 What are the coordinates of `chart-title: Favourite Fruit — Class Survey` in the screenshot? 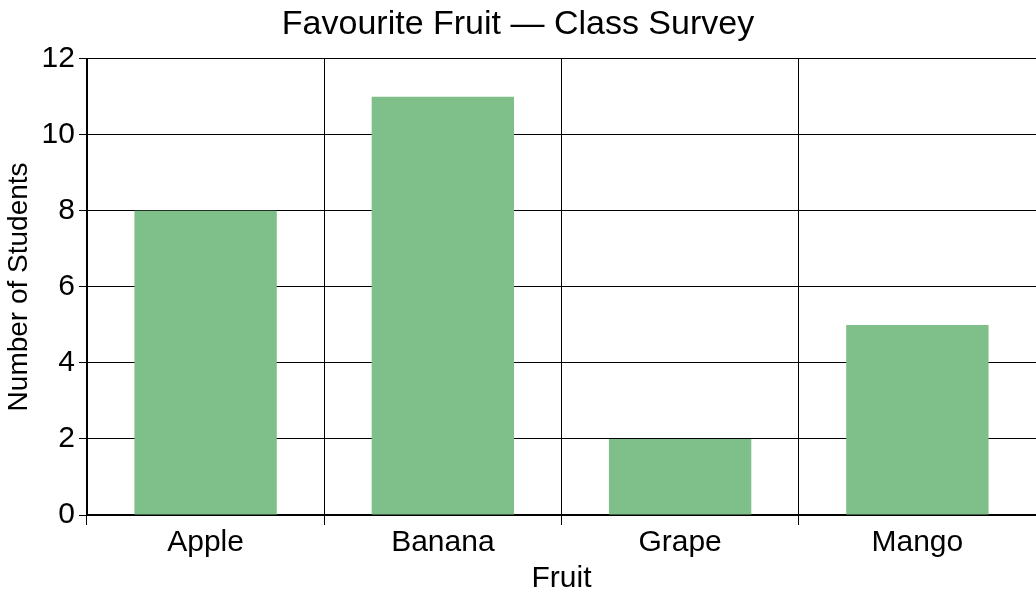 It's located at (518, 21).